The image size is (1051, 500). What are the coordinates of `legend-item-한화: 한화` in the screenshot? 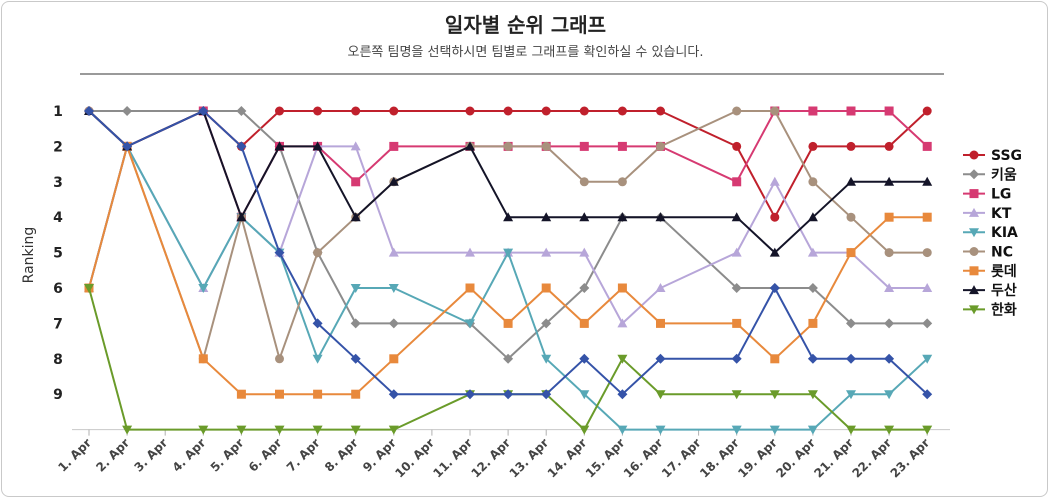 It's located at (990, 310).